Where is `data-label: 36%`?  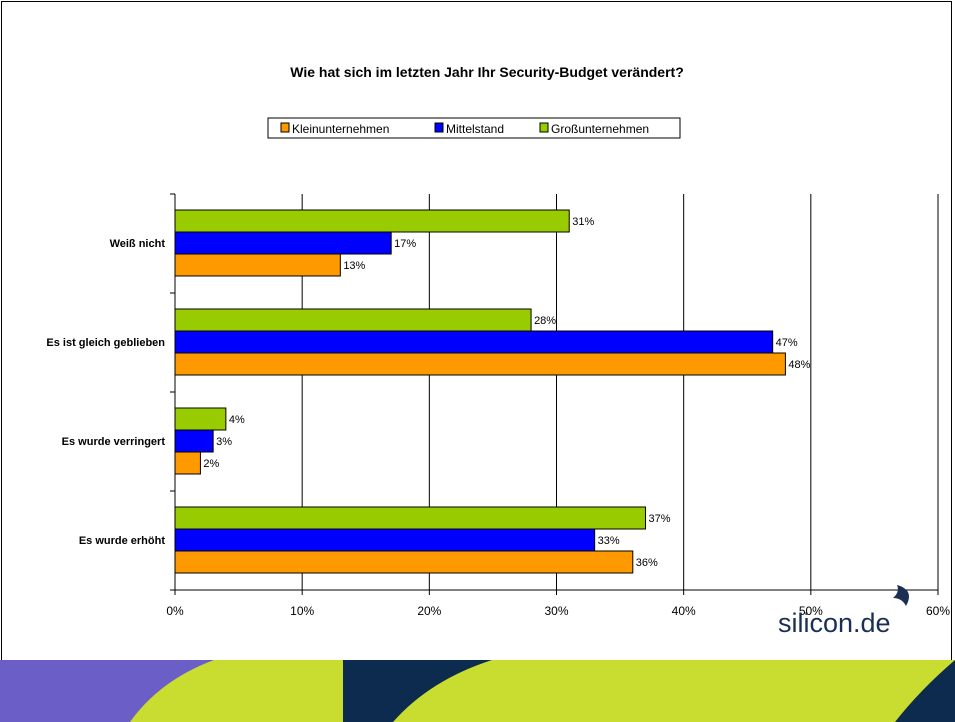
data-label: 36% is located at coordinates (647, 563).